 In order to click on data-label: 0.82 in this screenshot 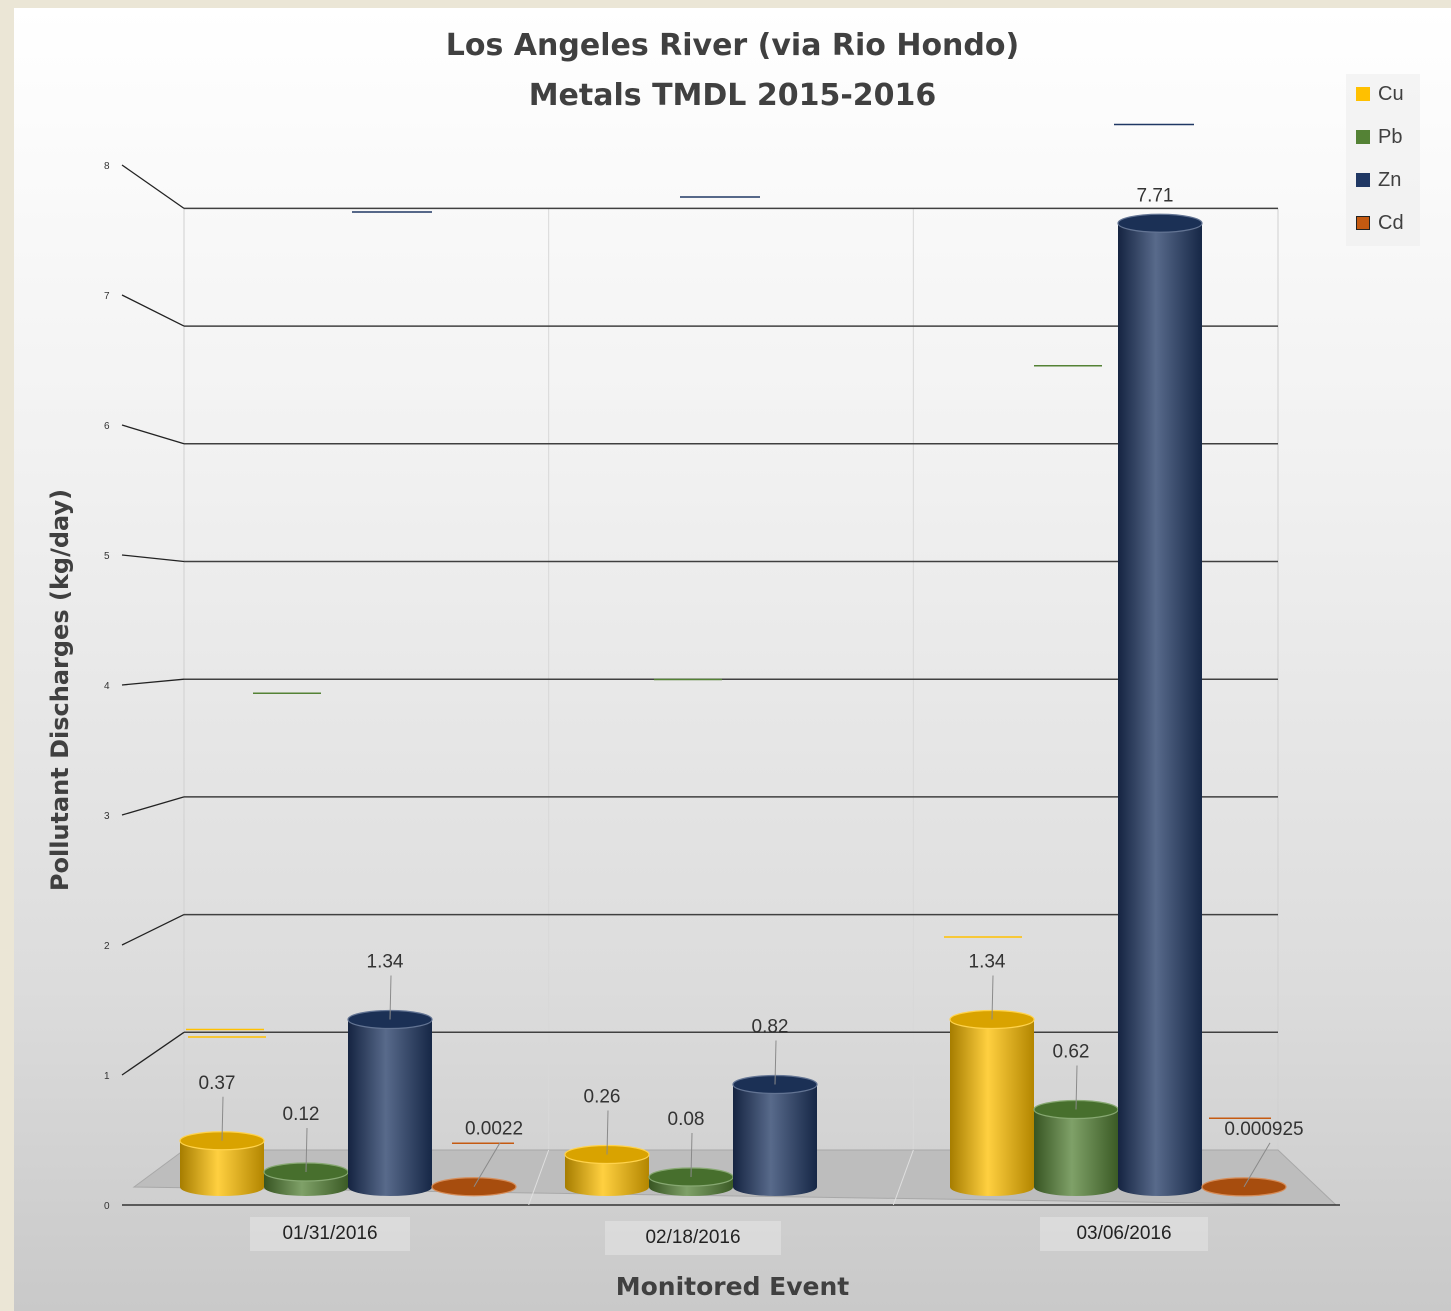, I will do `click(770, 1027)`.